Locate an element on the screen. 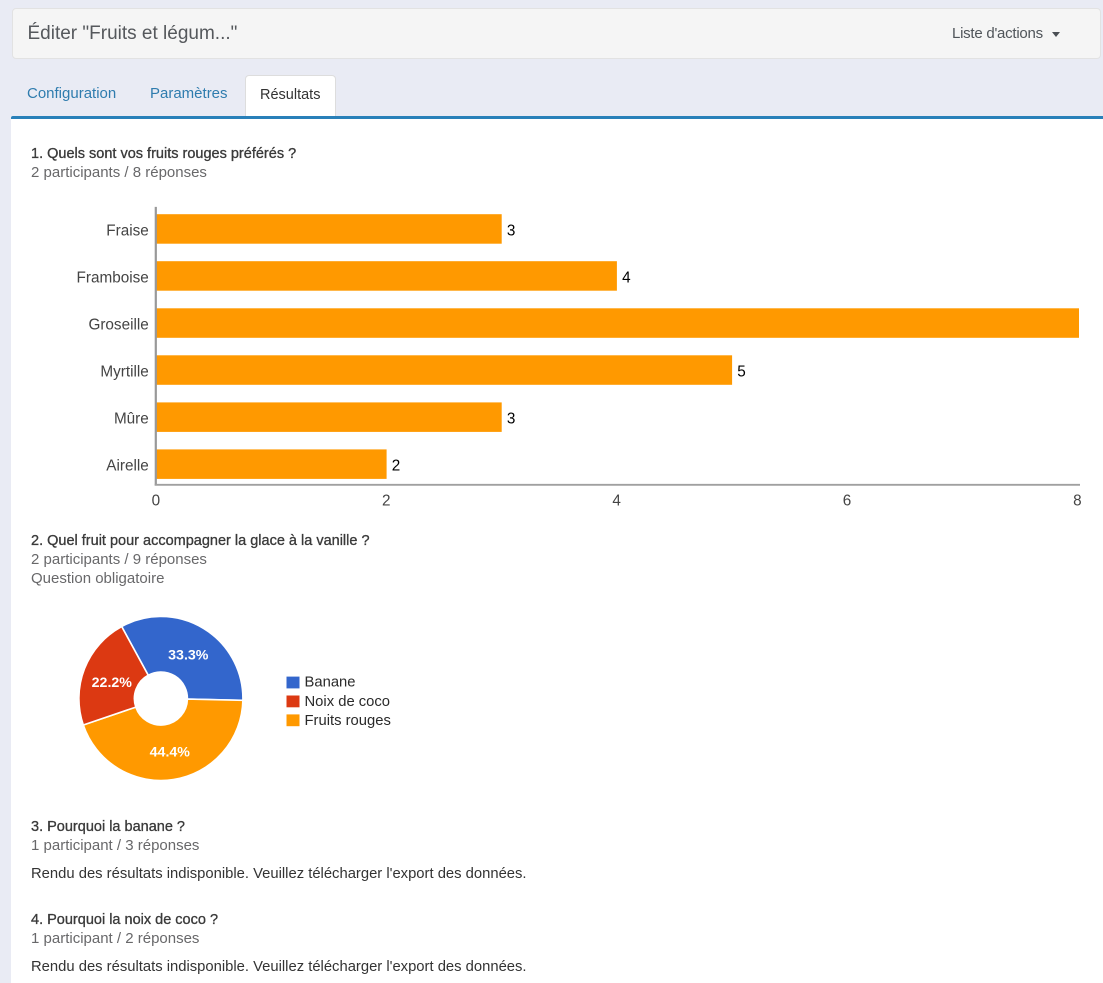 This screenshot has width=1103, height=983. svg-text: 5 is located at coordinates (741, 372).